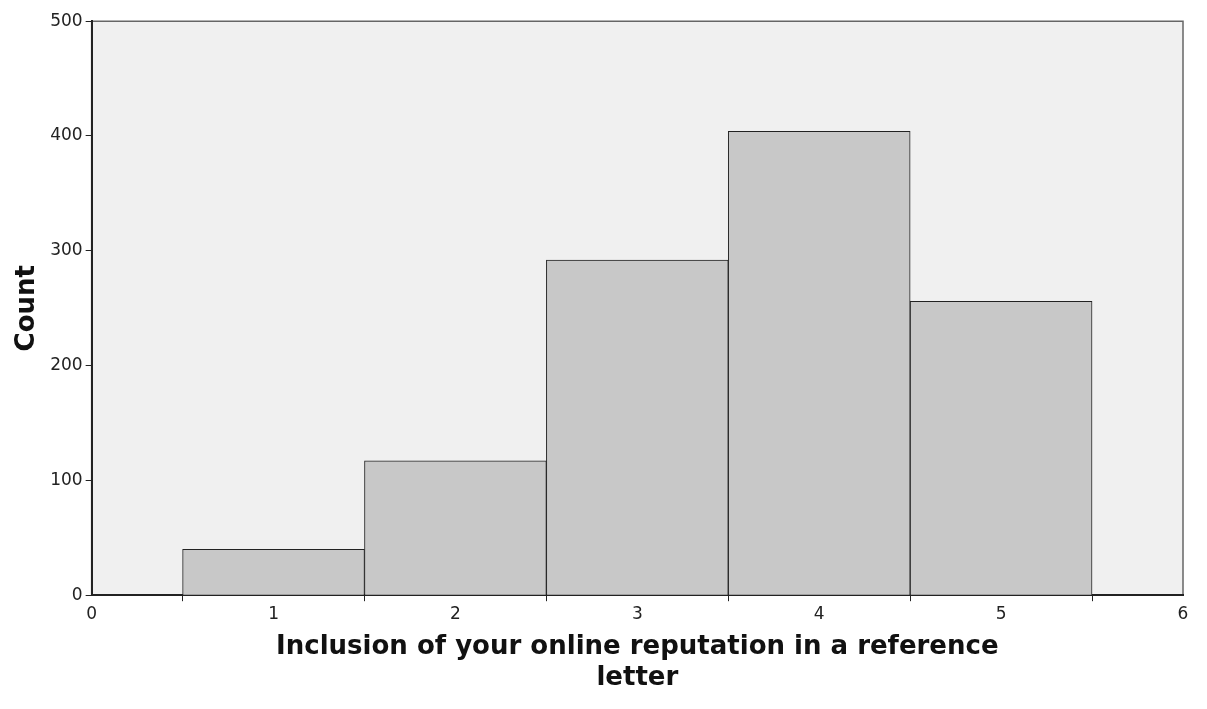  Describe the element at coordinates (92, 612) in the screenshot. I see `x-tick-label: 0` at that location.